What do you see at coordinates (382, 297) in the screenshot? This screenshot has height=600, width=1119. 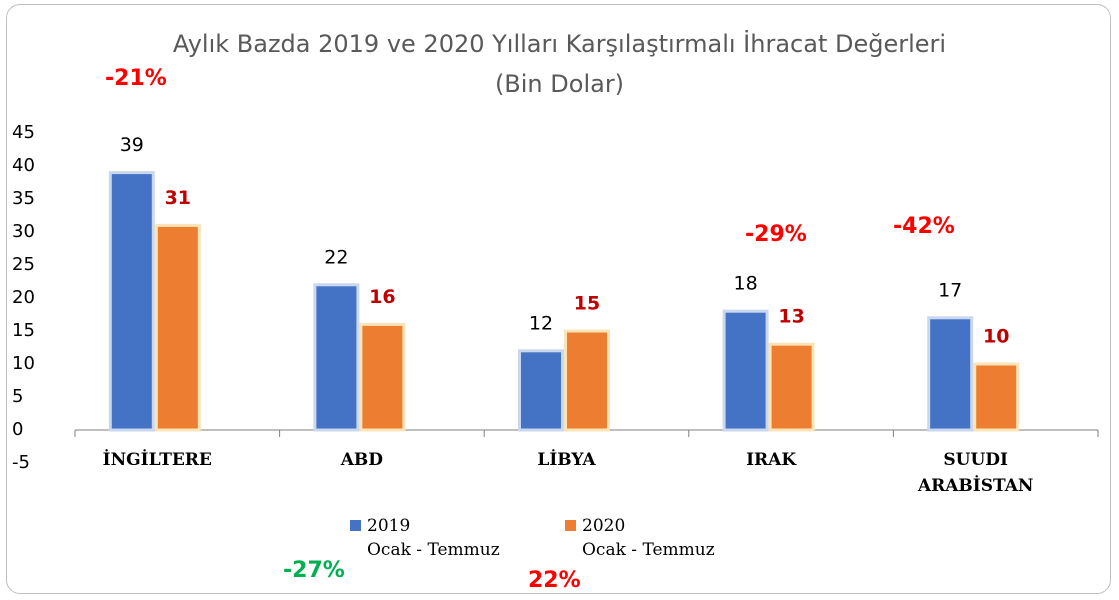 I see `value-label: 16` at bounding box center [382, 297].